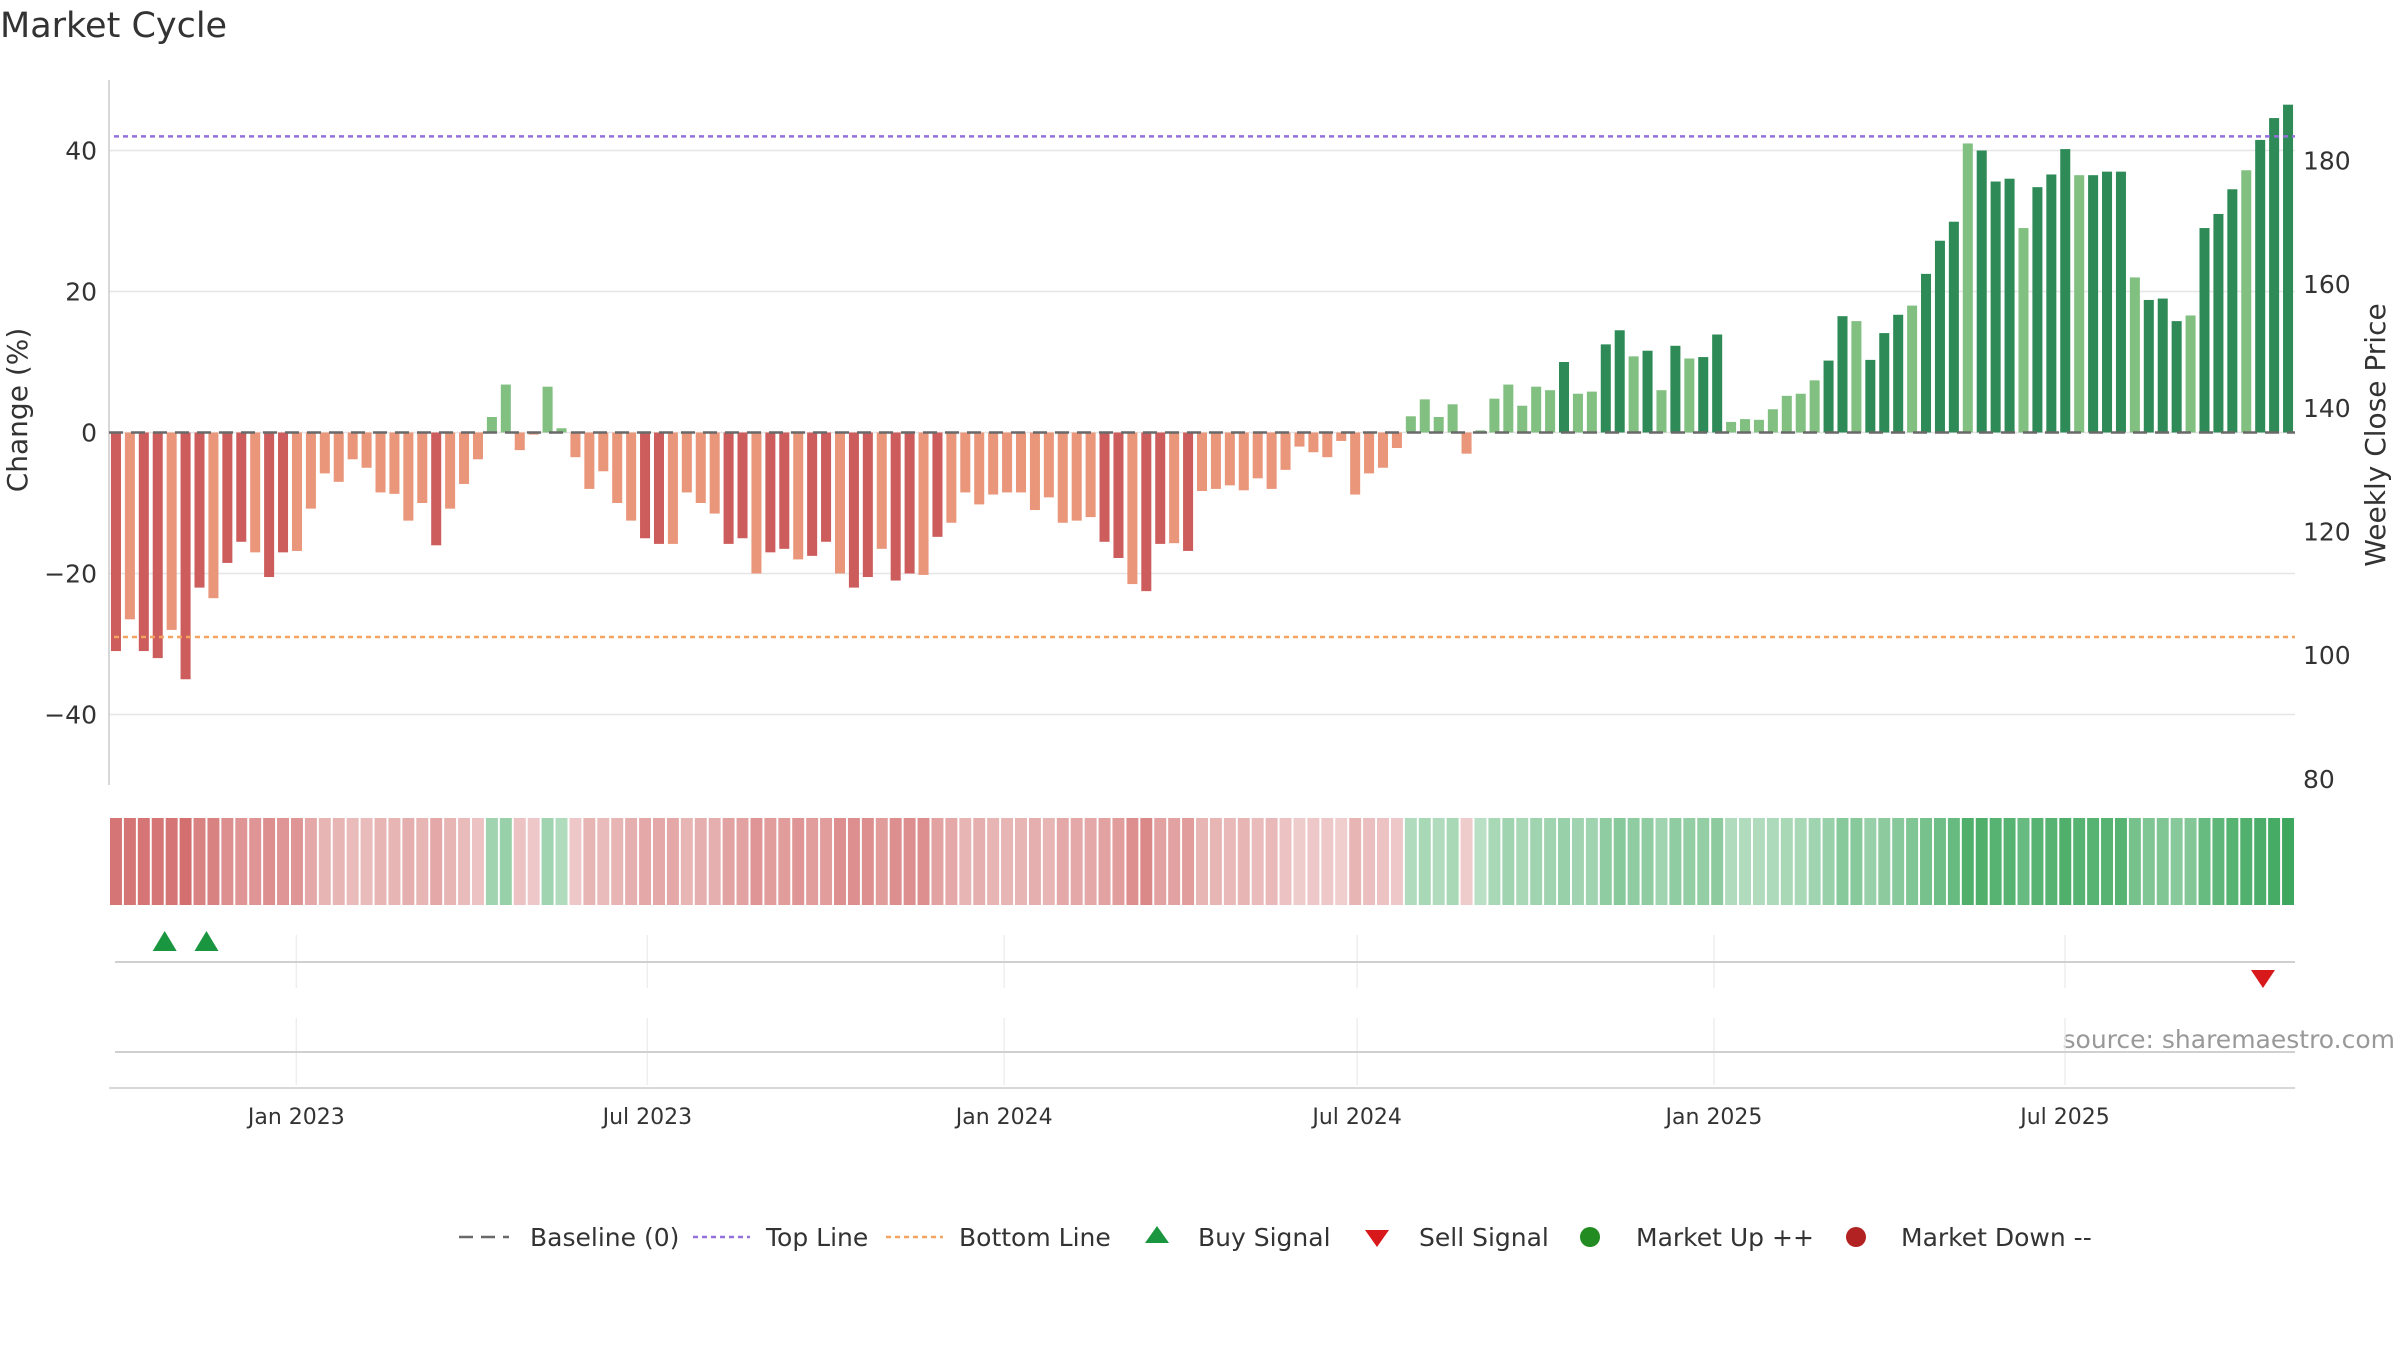 The image size is (2400, 1354). Describe the element at coordinates (70, 574) in the screenshot. I see `y-tick-label: −20` at that location.